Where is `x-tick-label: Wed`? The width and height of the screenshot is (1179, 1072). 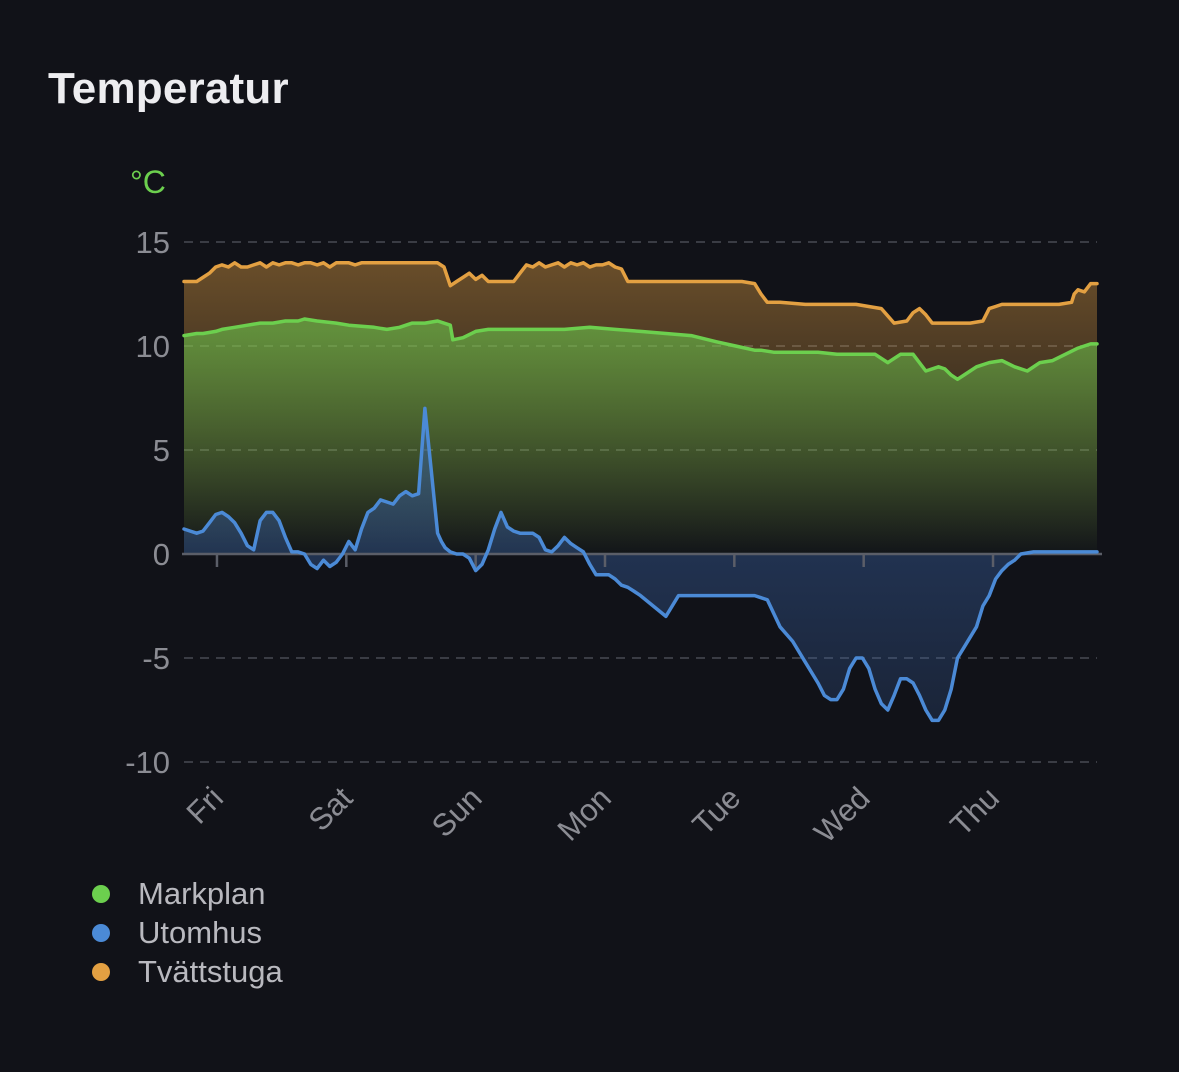
x-tick-label: Wed is located at coordinates (841, 814).